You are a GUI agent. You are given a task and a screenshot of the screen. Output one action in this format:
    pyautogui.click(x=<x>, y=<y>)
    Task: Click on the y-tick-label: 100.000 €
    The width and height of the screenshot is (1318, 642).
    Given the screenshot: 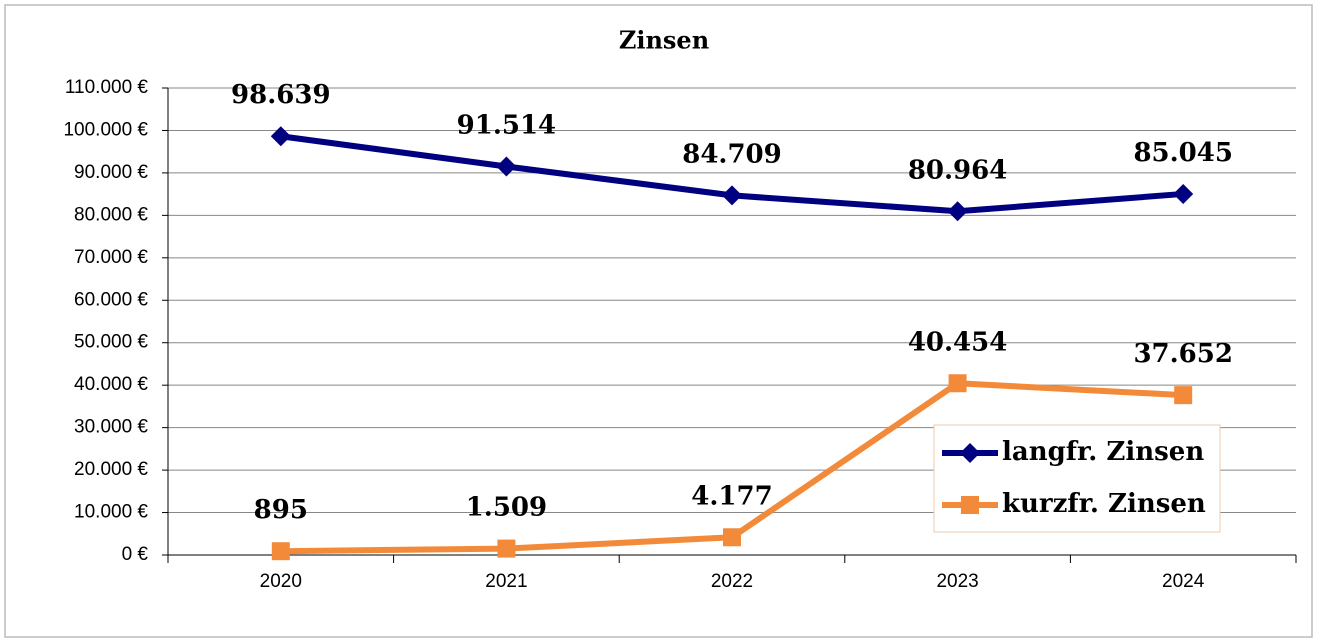 What is the action you would take?
    pyautogui.click(x=105, y=129)
    